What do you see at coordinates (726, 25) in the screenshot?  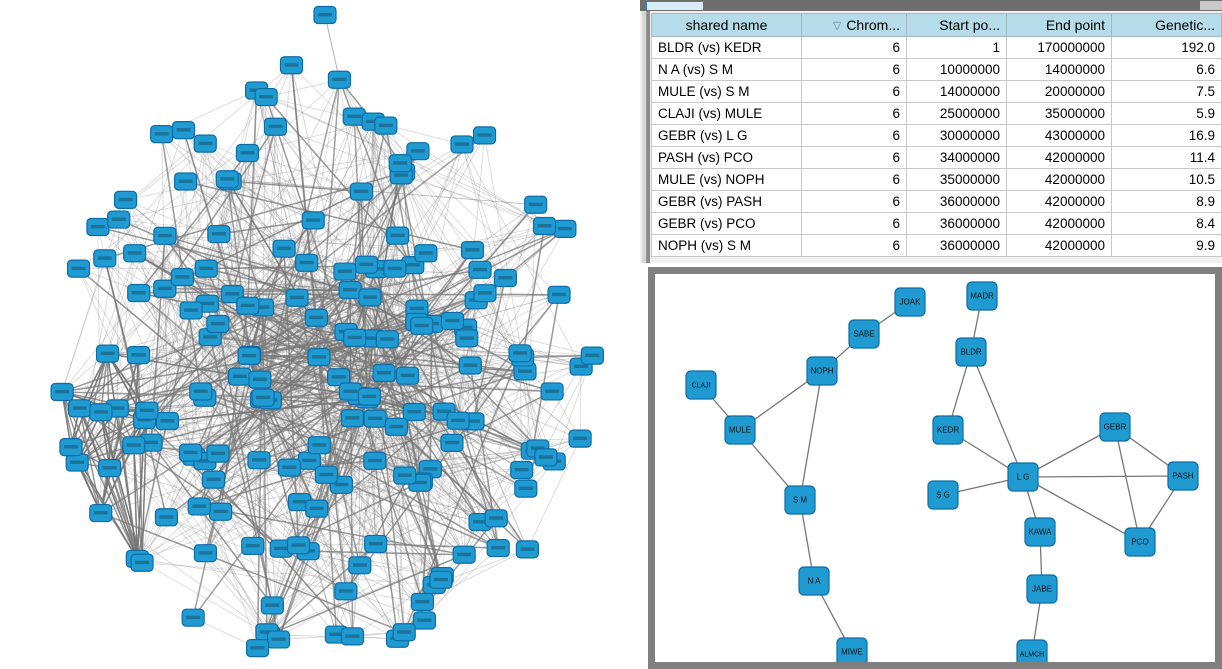 I see `column-header-shared-name: shared name` at bounding box center [726, 25].